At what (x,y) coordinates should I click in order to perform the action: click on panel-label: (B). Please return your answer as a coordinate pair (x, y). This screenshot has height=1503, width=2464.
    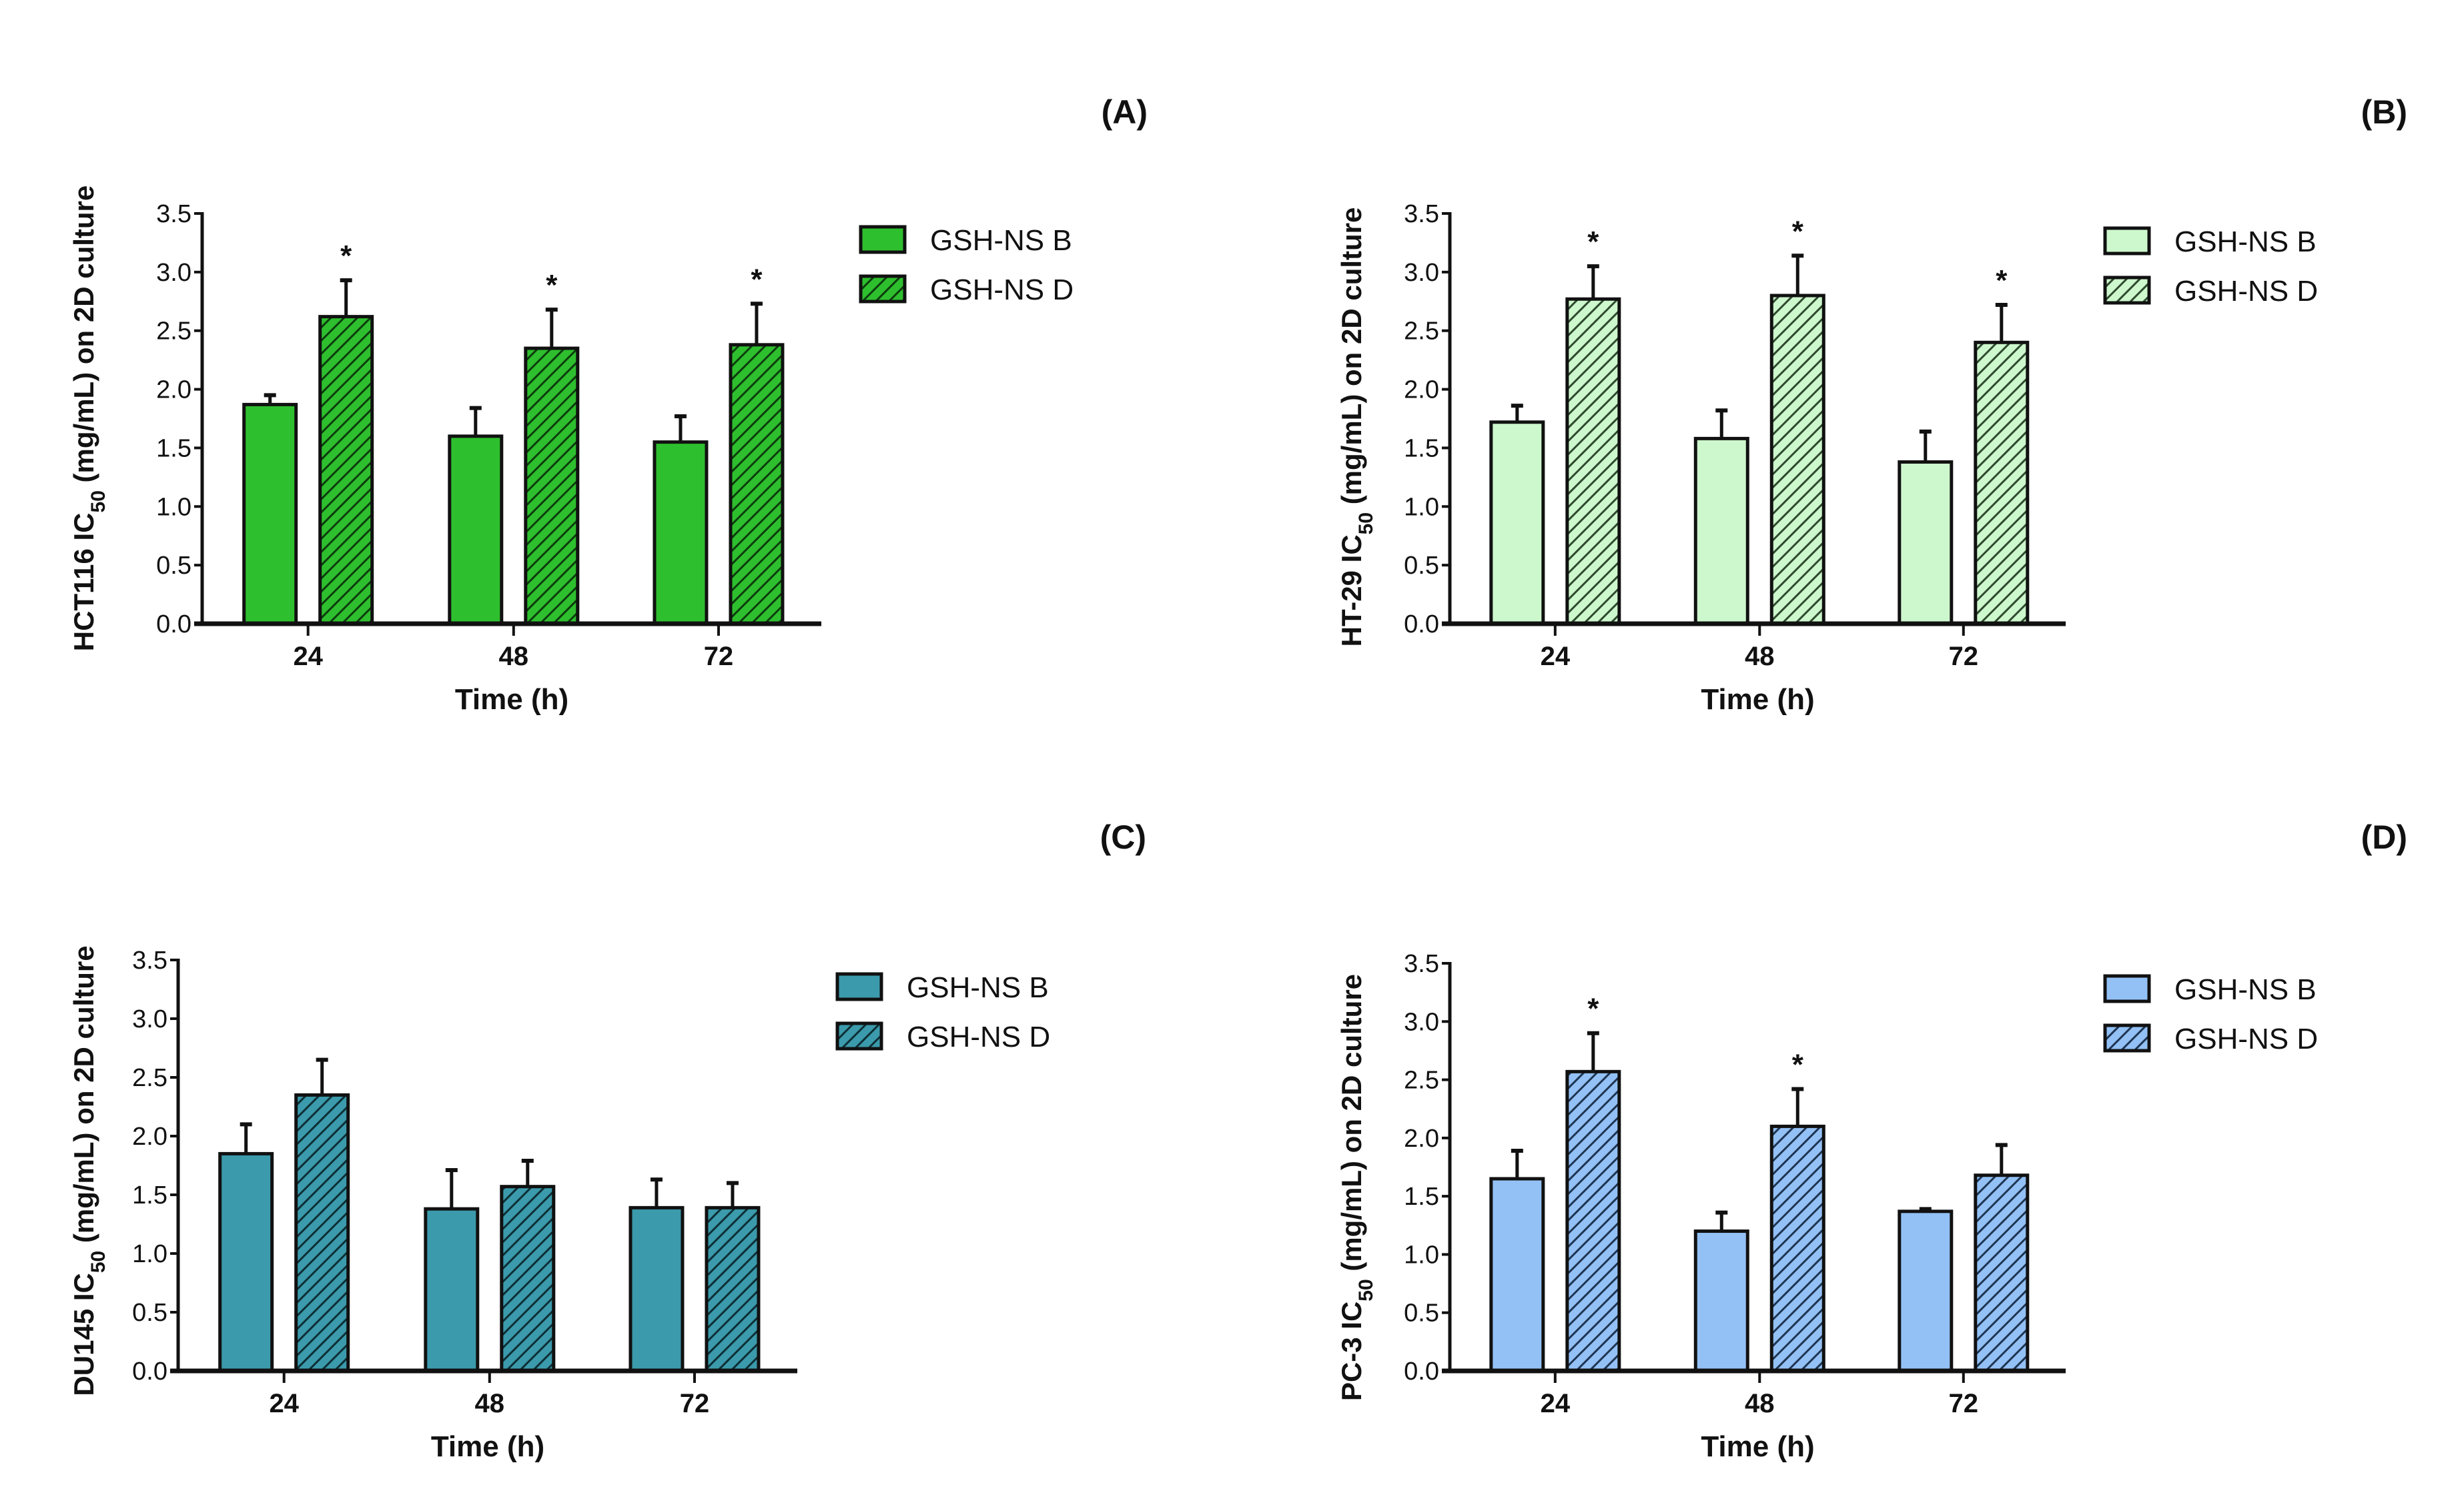
    Looking at the image, I should click on (2384, 112).